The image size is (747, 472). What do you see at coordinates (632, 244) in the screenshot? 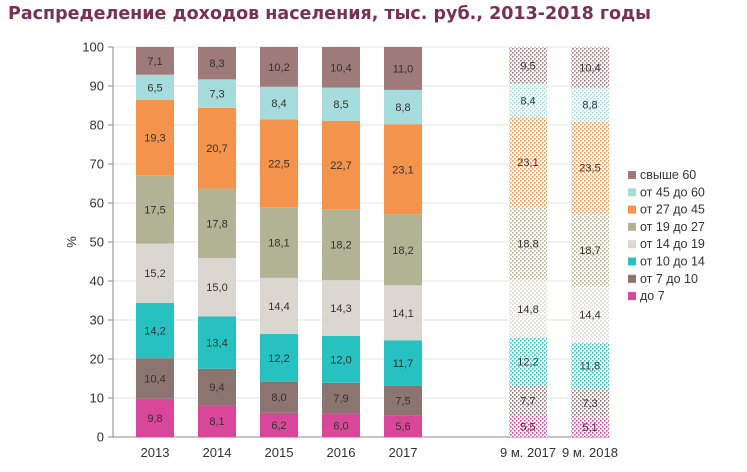
I see `legend-swatch-от-14-до-19` at bounding box center [632, 244].